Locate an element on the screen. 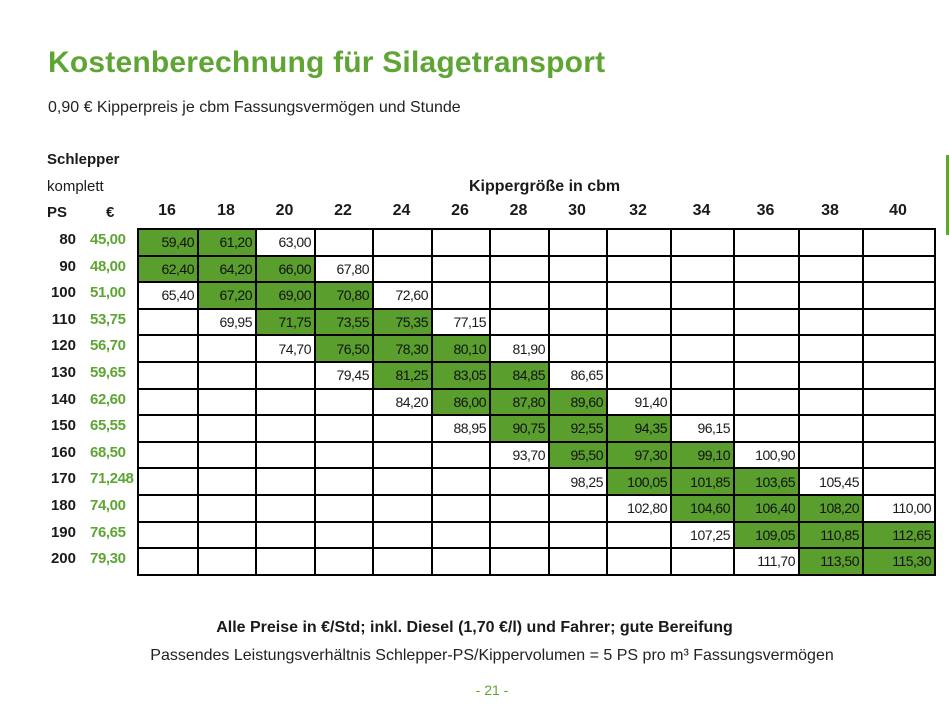 The width and height of the screenshot is (949, 706). table-cell: 86,65 is located at coordinates (578, 375).